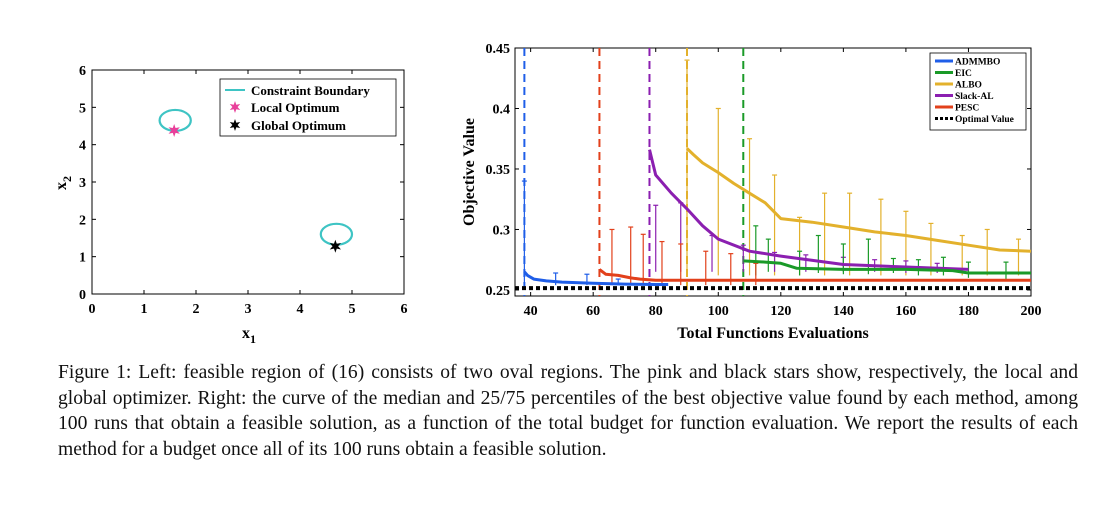 The height and width of the screenshot is (515, 1114). I want to click on left-x-tick-label: 4, so click(300, 309).